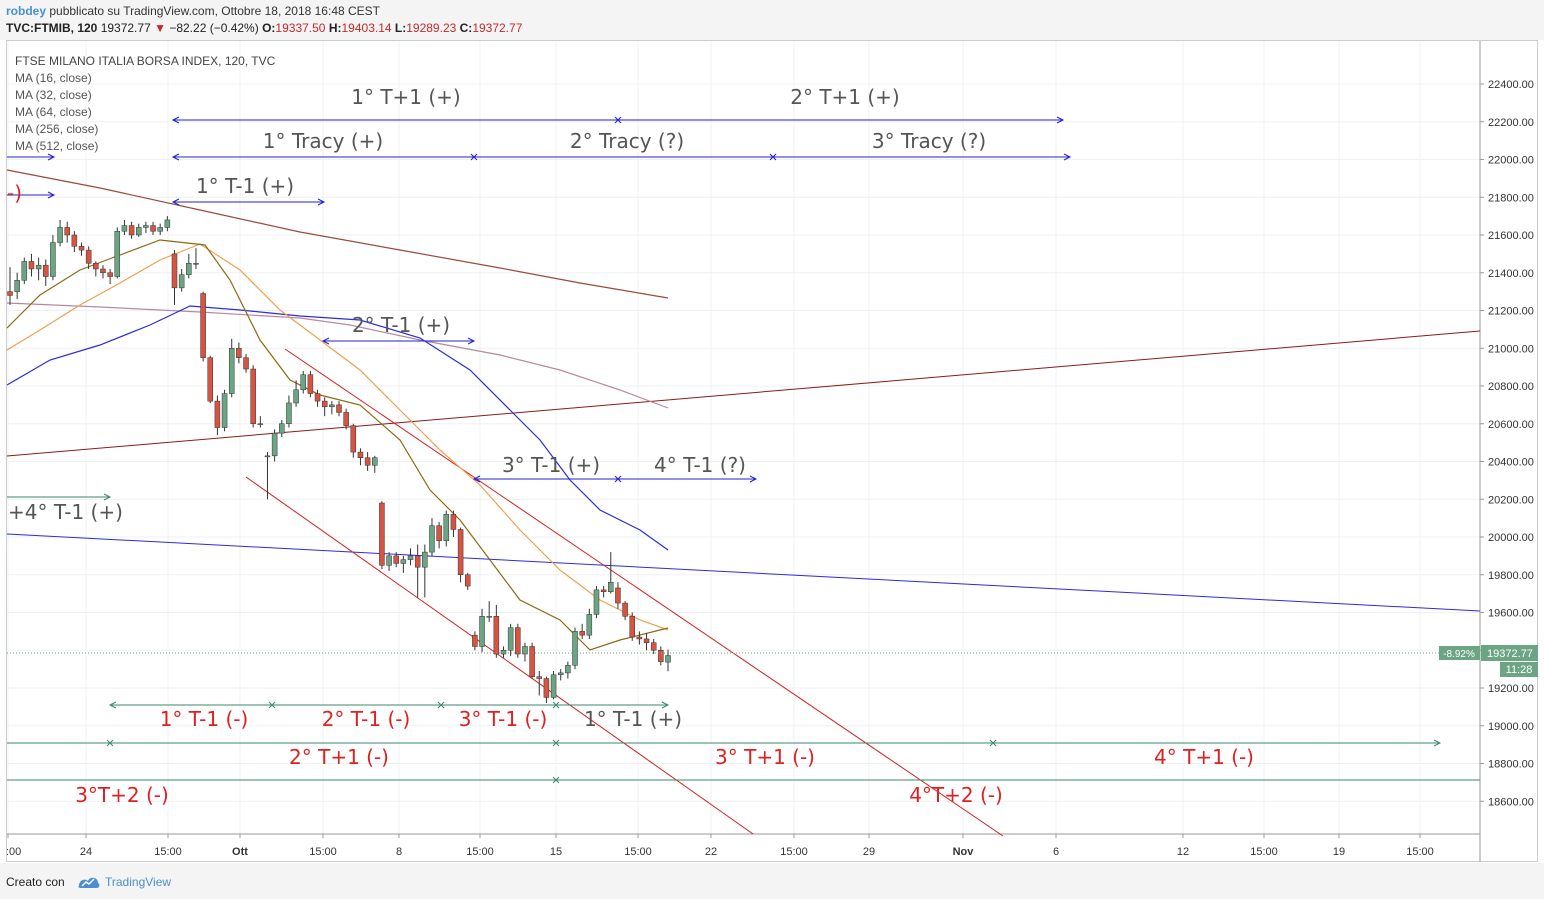 The height and width of the screenshot is (899, 1544). What do you see at coordinates (52, 28) in the screenshot?
I see `symbol-label: TVC:FTMIB, 120` at bounding box center [52, 28].